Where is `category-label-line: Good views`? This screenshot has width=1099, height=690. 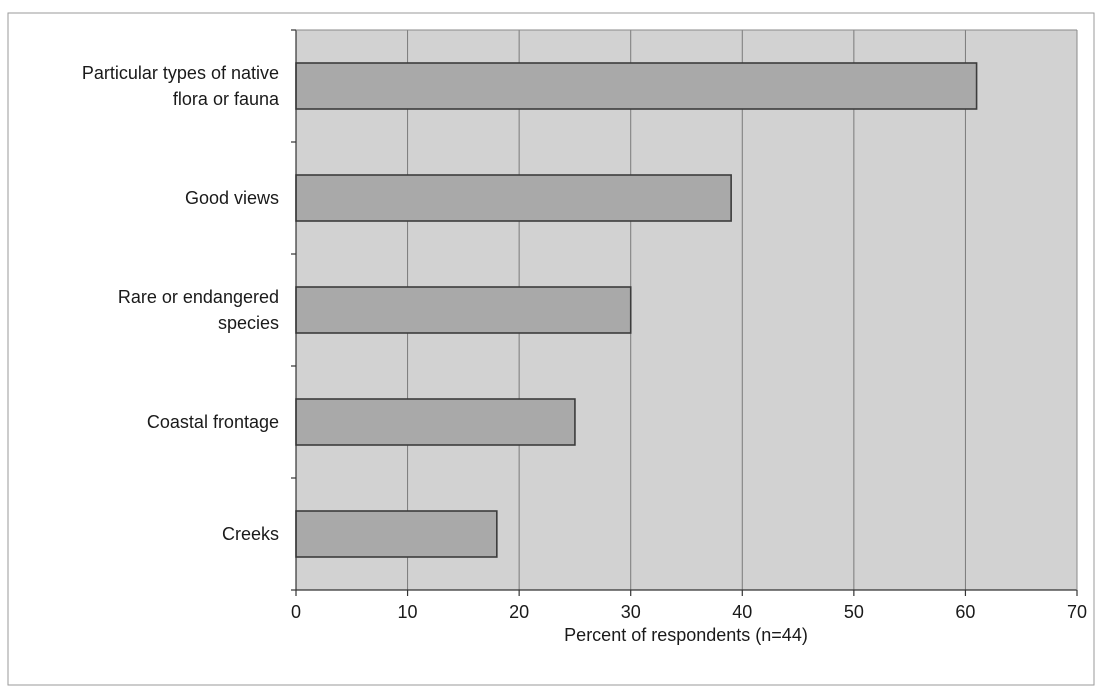
category-label-line: Good views is located at coordinates (232, 198).